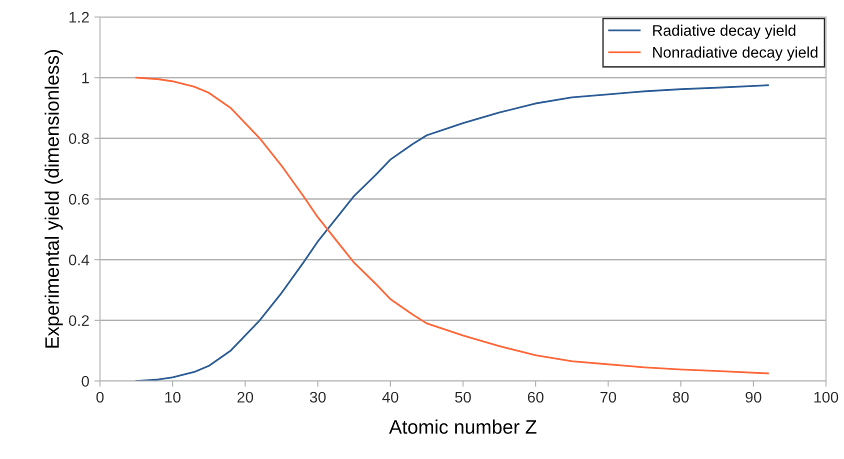 The image size is (844, 459). Describe the element at coordinates (78, 320) in the screenshot. I see `y-tick-label: 0.2` at that location.